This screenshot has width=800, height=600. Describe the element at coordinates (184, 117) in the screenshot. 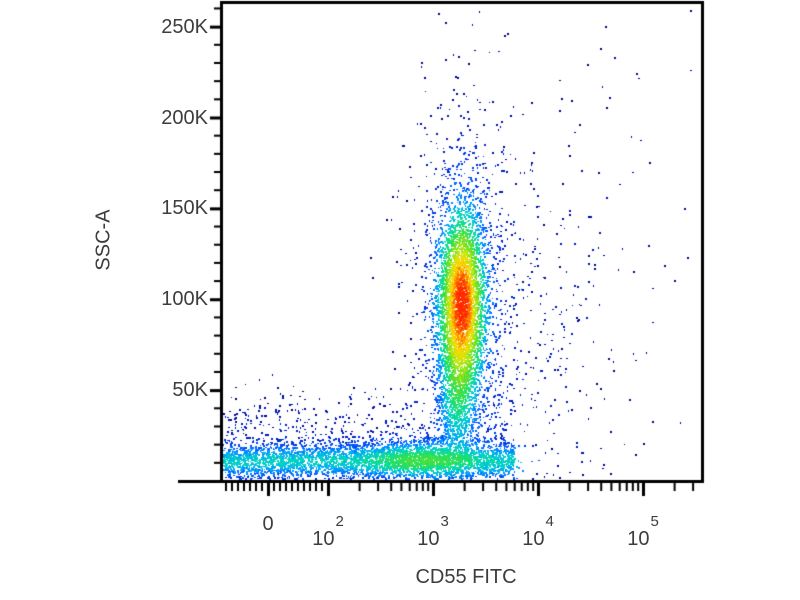

I see `y-tick-label: 200K` at that location.